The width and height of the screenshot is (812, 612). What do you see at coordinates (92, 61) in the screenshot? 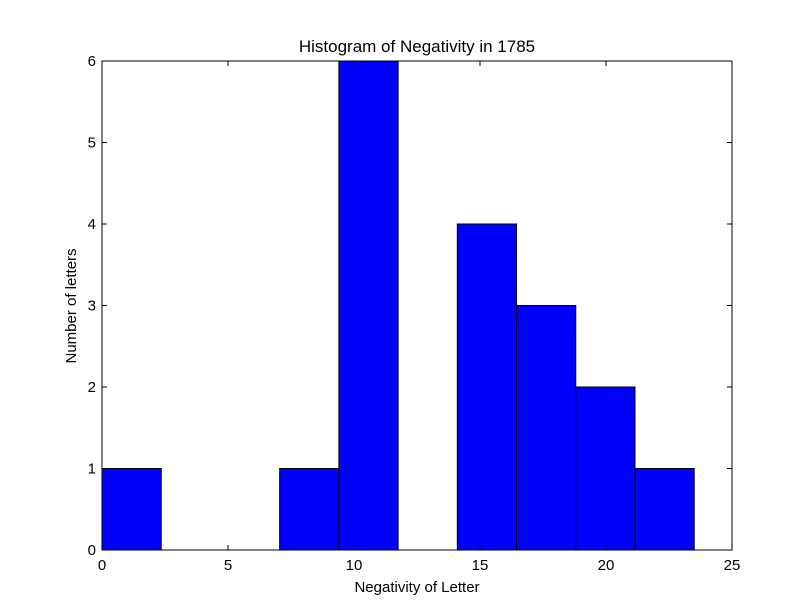
I see `y-tick-label: 6` at bounding box center [92, 61].